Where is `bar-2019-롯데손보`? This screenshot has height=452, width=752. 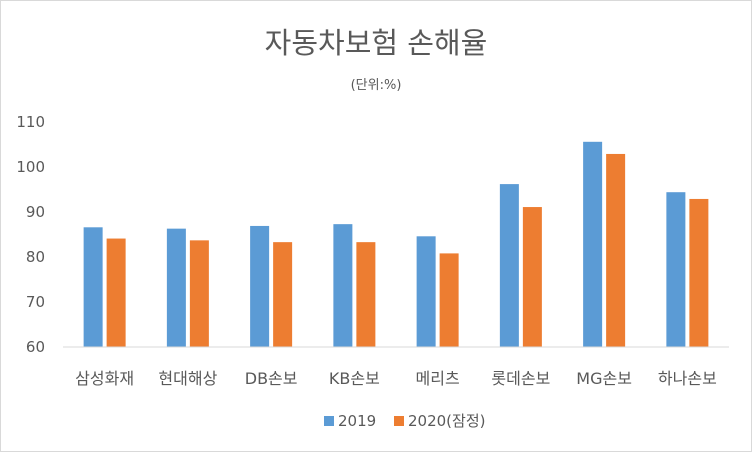
bar-2019-롯데손보 is located at coordinates (509, 265).